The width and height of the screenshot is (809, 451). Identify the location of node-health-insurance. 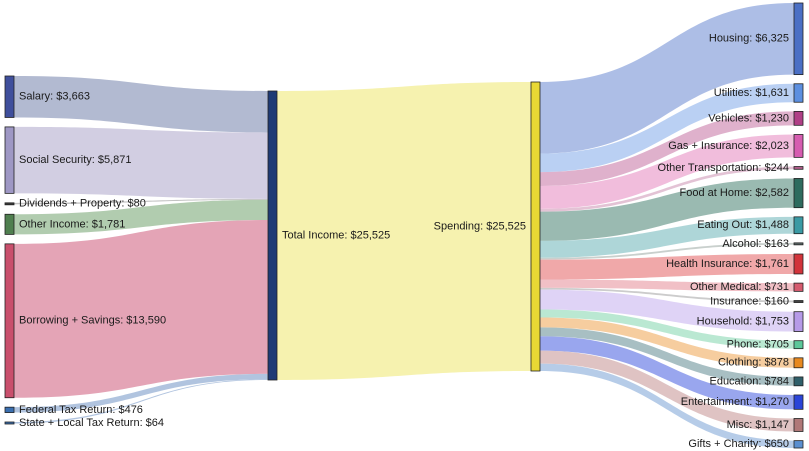
(798, 264).